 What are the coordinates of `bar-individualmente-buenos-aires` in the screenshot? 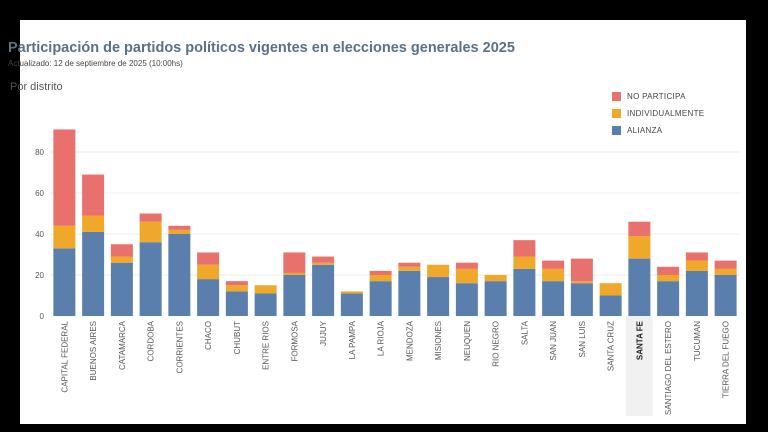 It's located at (93, 223).